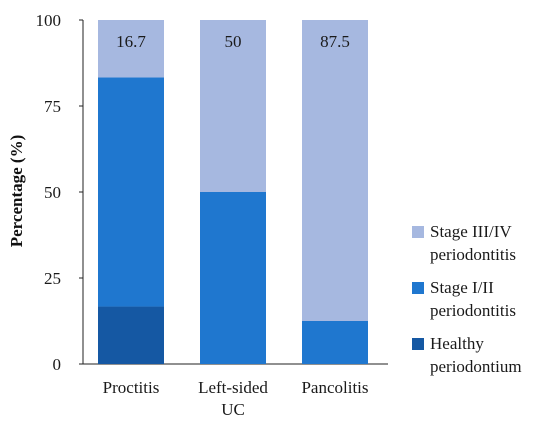 This screenshot has width=550, height=429. Describe the element at coordinates (16, 191) in the screenshot. I see `y-axis-label: Percentage (%)` at that location.